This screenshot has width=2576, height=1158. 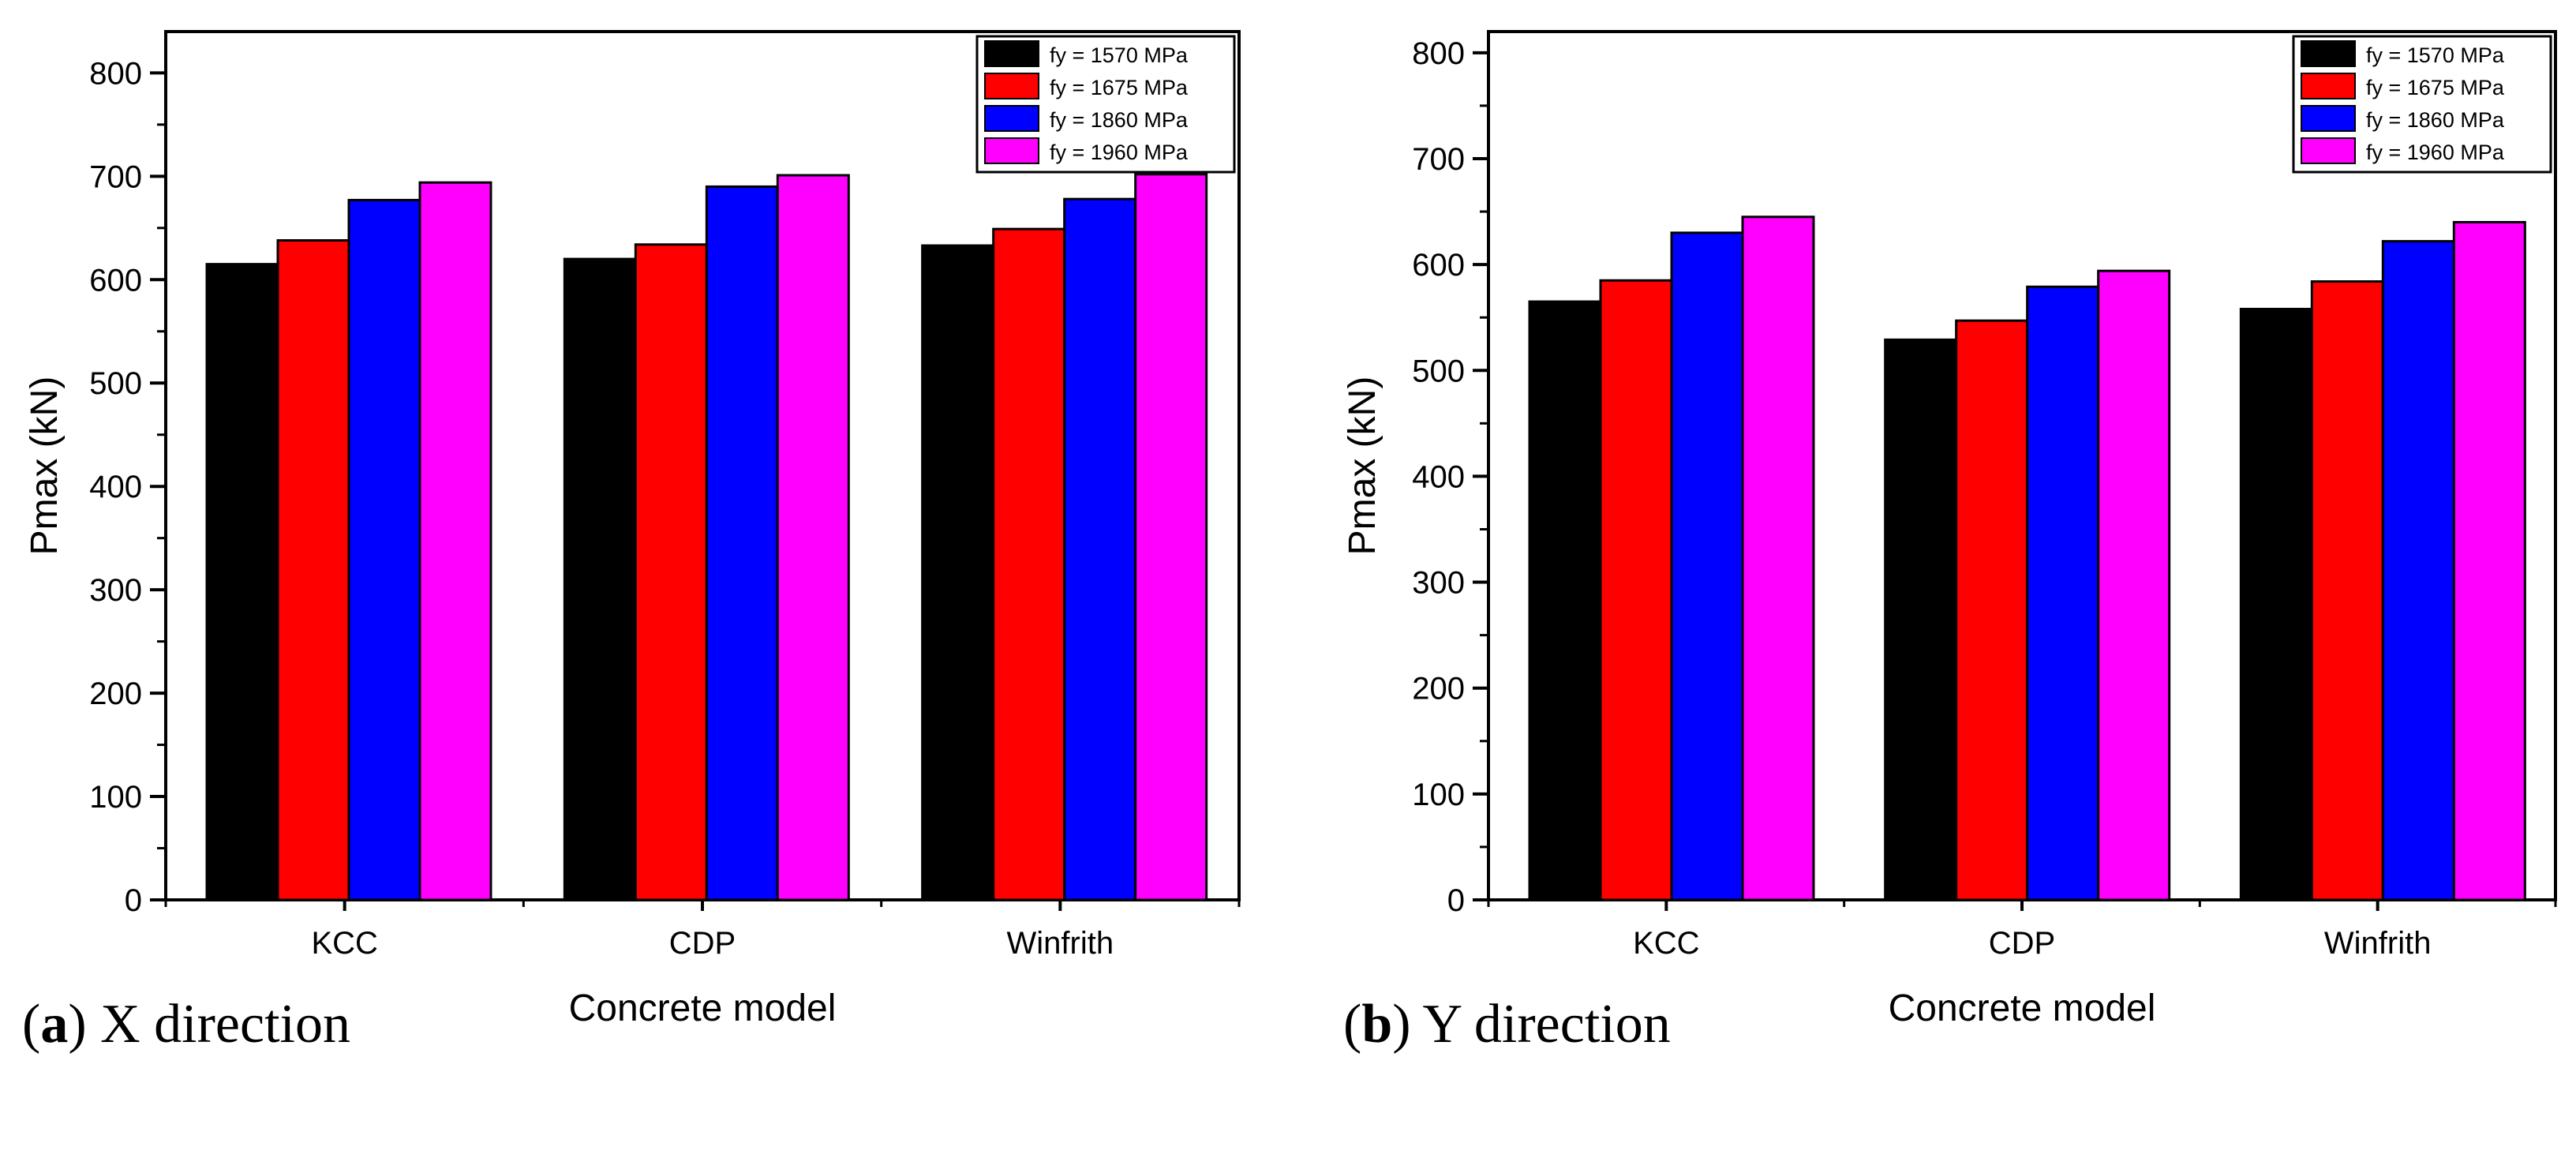 What do you see at coordinates (54, 1024) in the screenshot?
I see `caption-letter: a` at bounding box center [54, 1024].